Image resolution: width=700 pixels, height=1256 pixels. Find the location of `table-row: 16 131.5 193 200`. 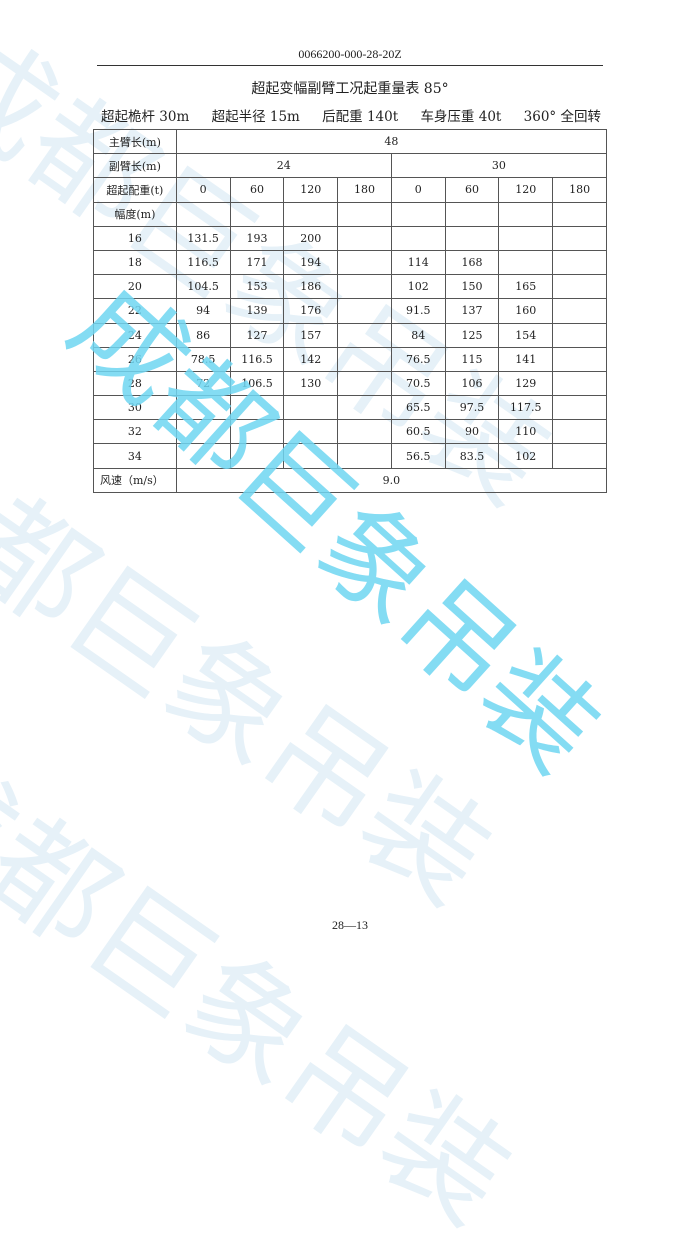

table-row: 16 131.5 193 200 is located at coordinates (350, 238).